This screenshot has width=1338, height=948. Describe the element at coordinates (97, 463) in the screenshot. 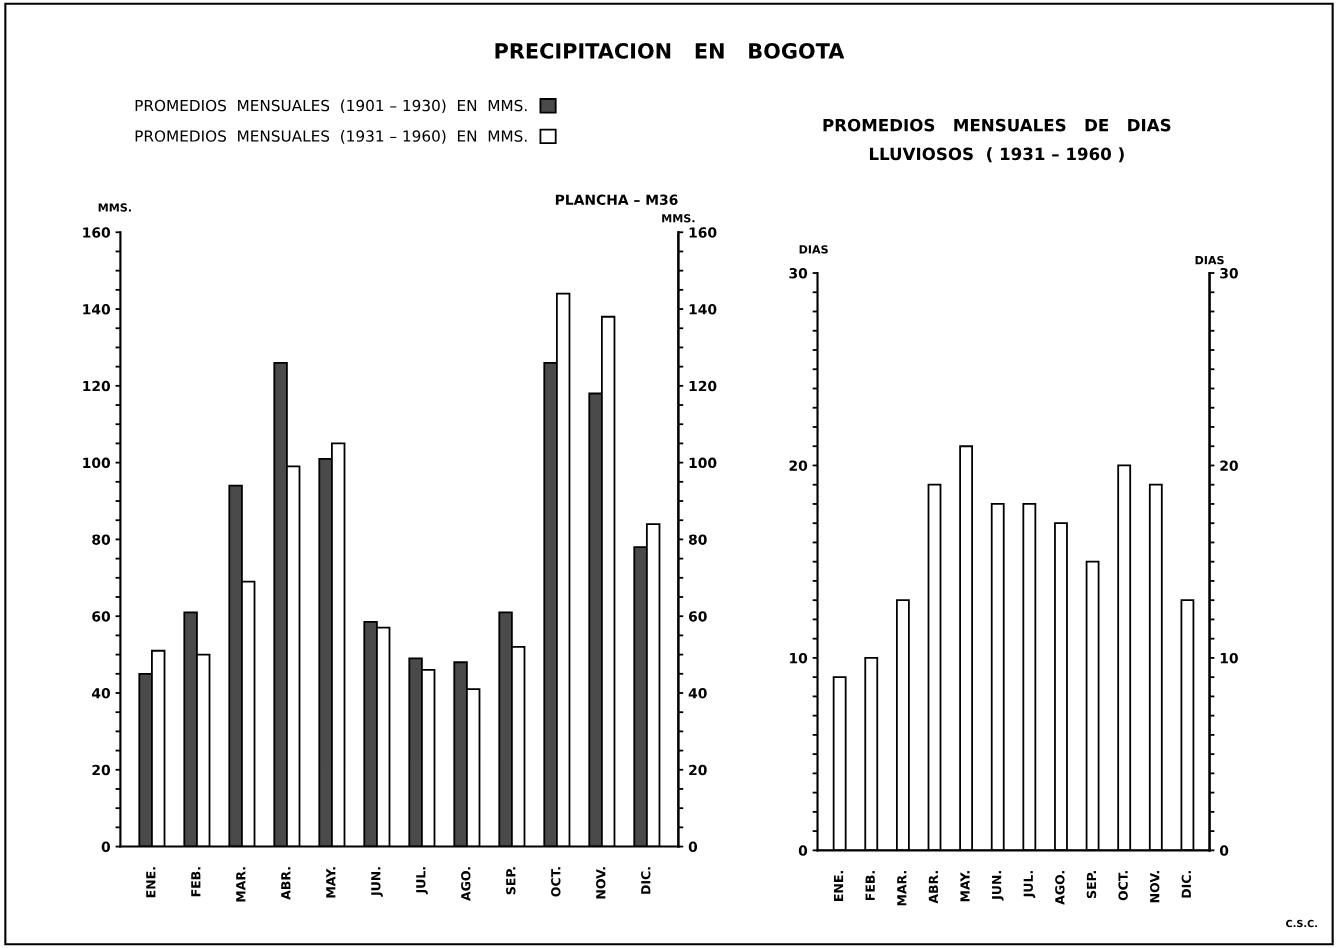

I see `y-tick-label: 100` at that location.